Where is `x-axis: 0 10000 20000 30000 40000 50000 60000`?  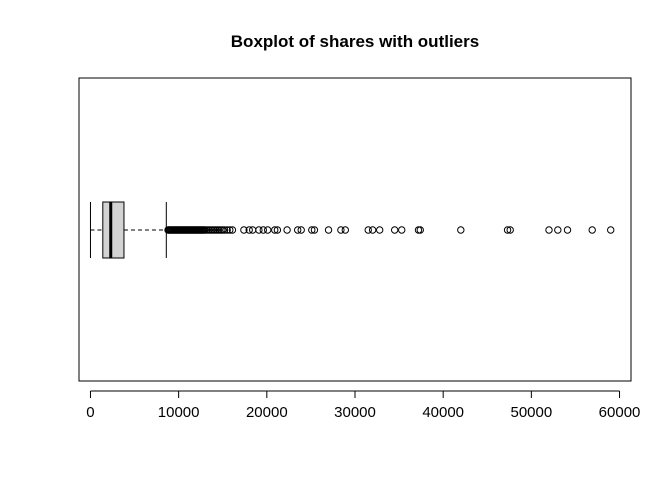 x-axis: 0 10000 20000 30000 40000 50000 60000 is located at coordinates (363, 405).